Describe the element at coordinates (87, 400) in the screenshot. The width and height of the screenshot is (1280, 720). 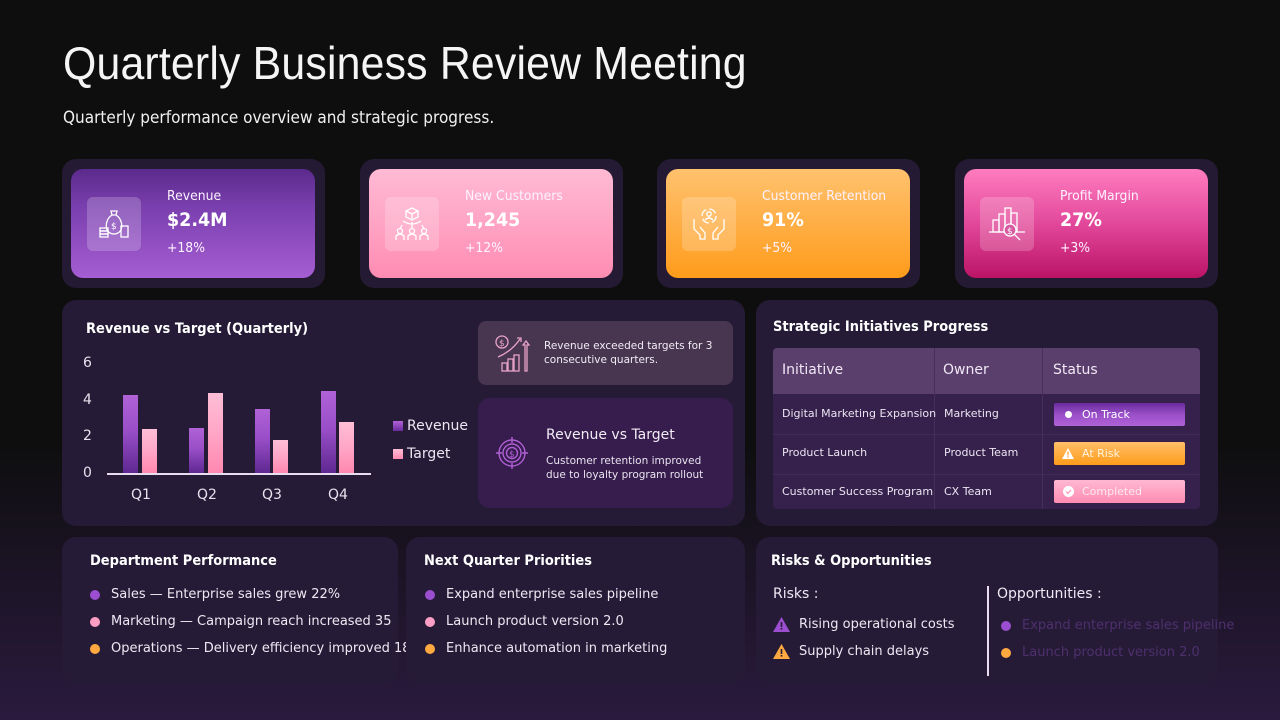
I see `y-tick: 4` at that location.